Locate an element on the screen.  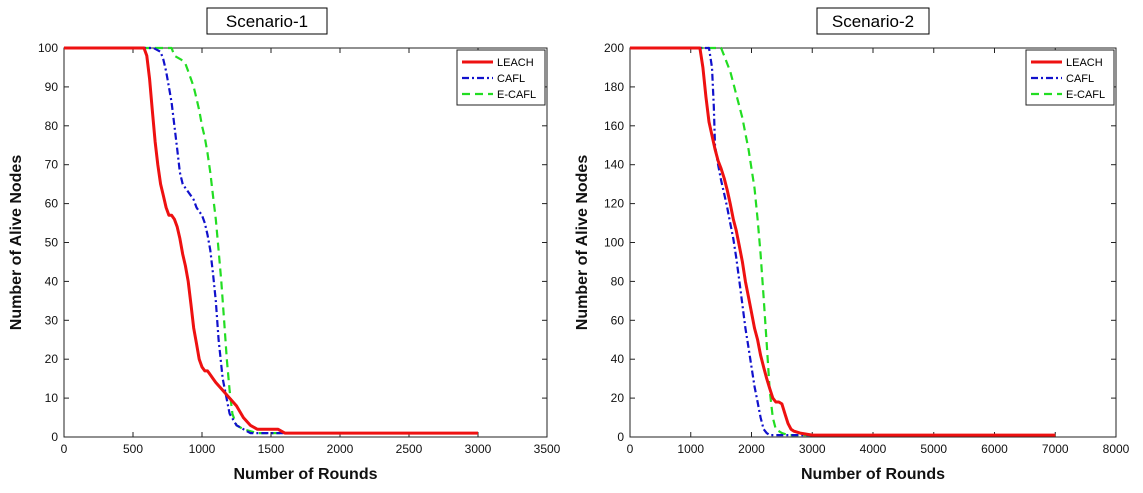
y-tick-label: 160 is located at coordinates (614, 126).